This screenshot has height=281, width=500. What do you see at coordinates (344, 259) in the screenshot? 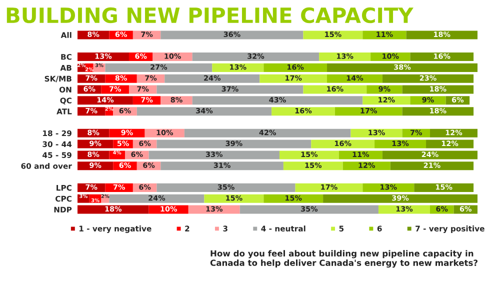
I see `text: How do you feel about building new pipeline capacity in Canada to help deliver Canada's energy to new markets?` at bounding box center [344, 259].